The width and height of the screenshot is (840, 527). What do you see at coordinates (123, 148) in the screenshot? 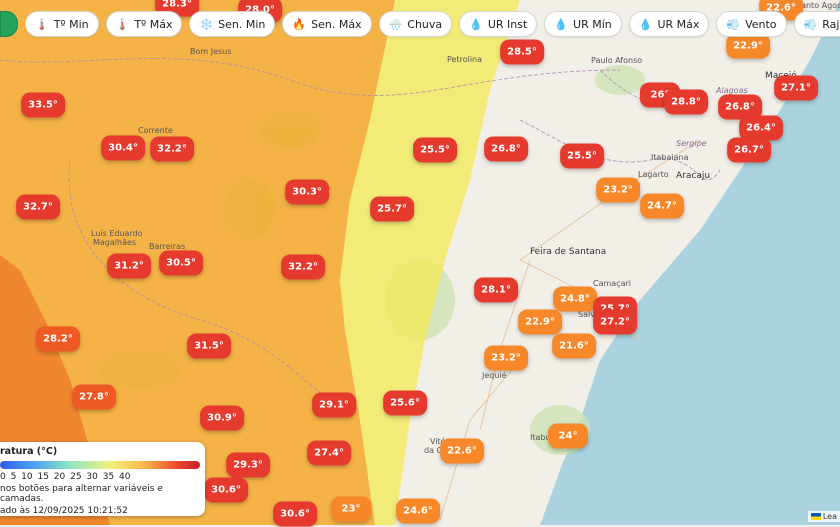
I see `temperature-marker: 30.4°` at bounding box center [123, 148].